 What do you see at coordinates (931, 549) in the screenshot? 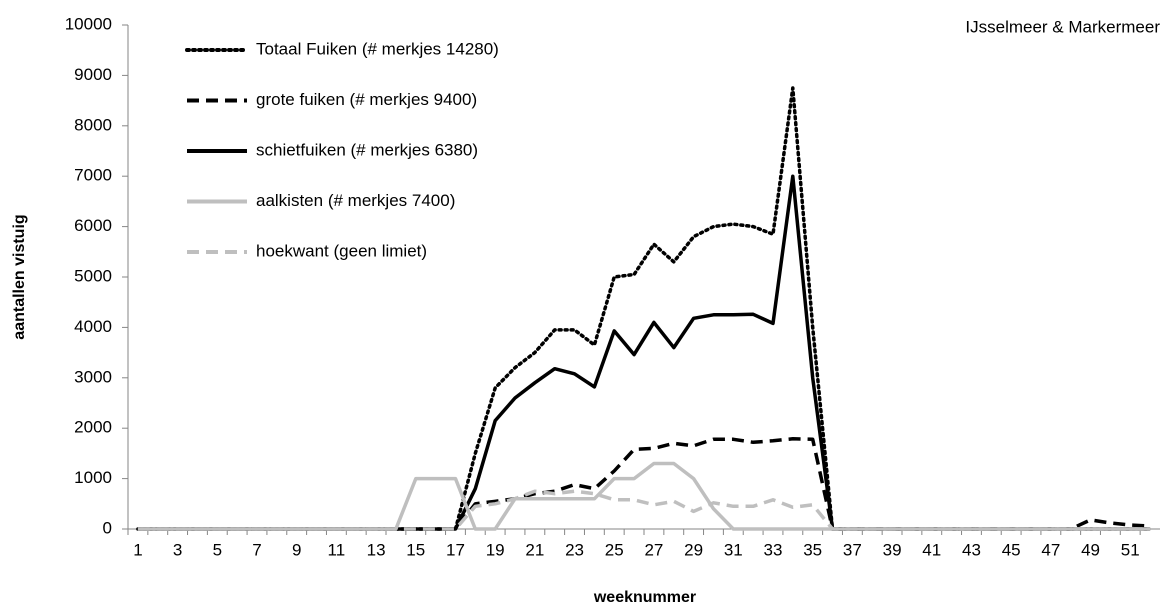
I see `x-tick-label: 41` at bounding box center [931, 549].